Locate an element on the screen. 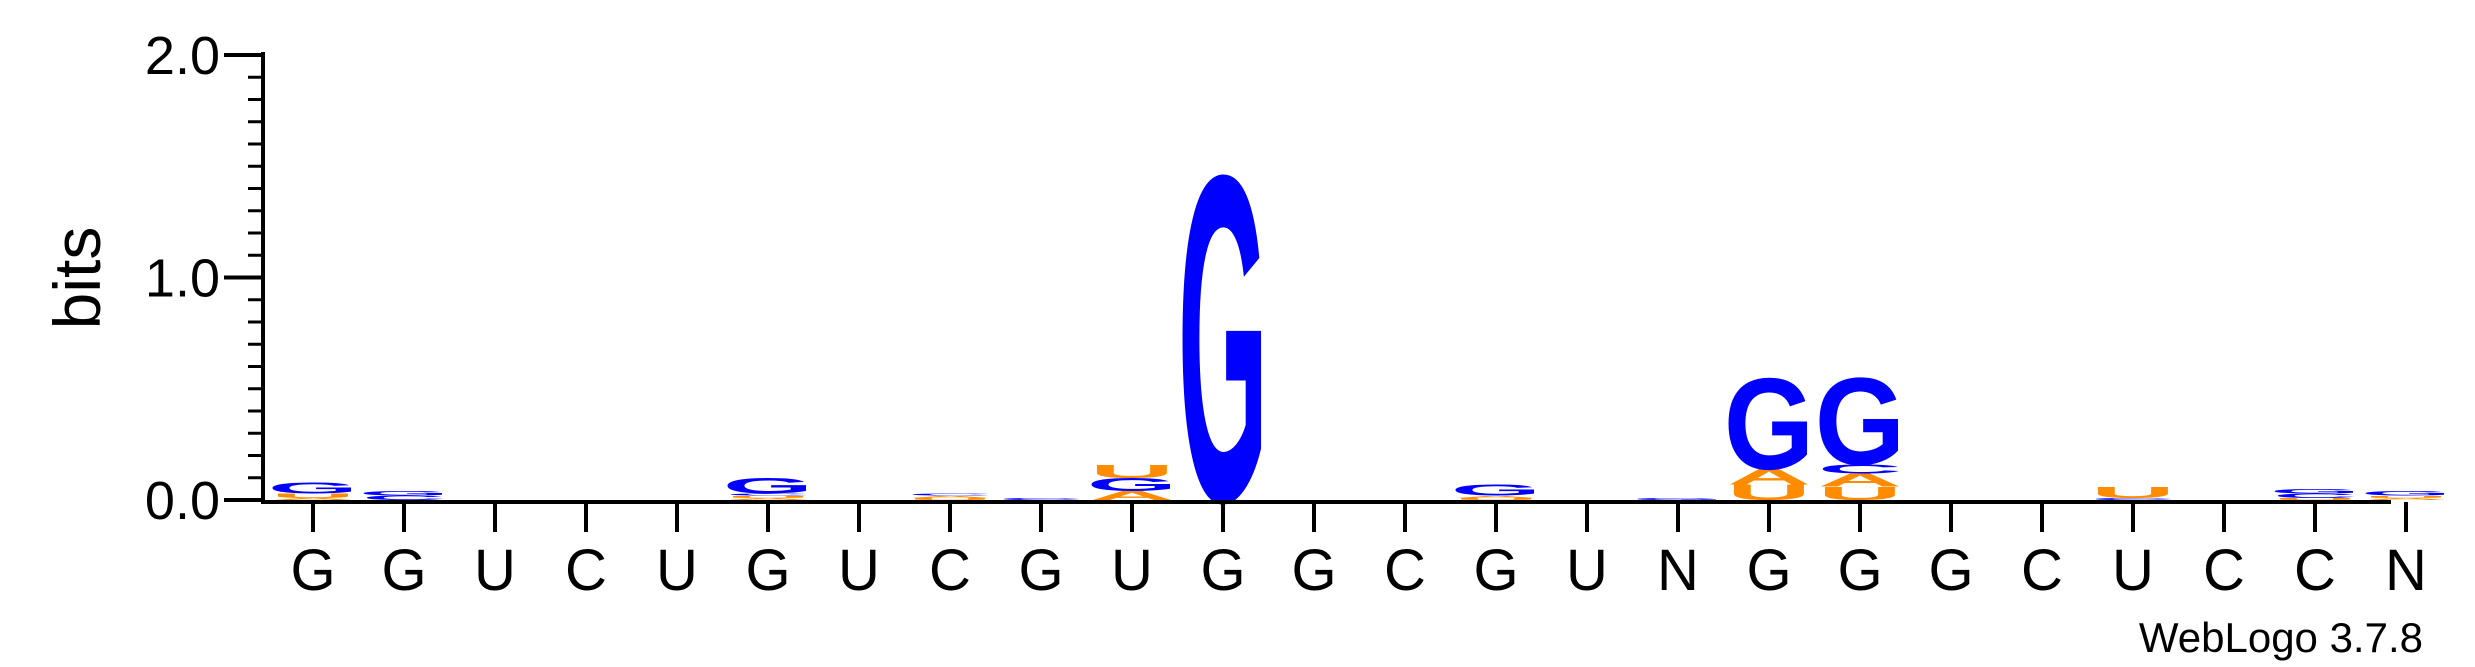  weblogo-credit: WebLogo 3.7.8 is located at coordinates (2281, 637).